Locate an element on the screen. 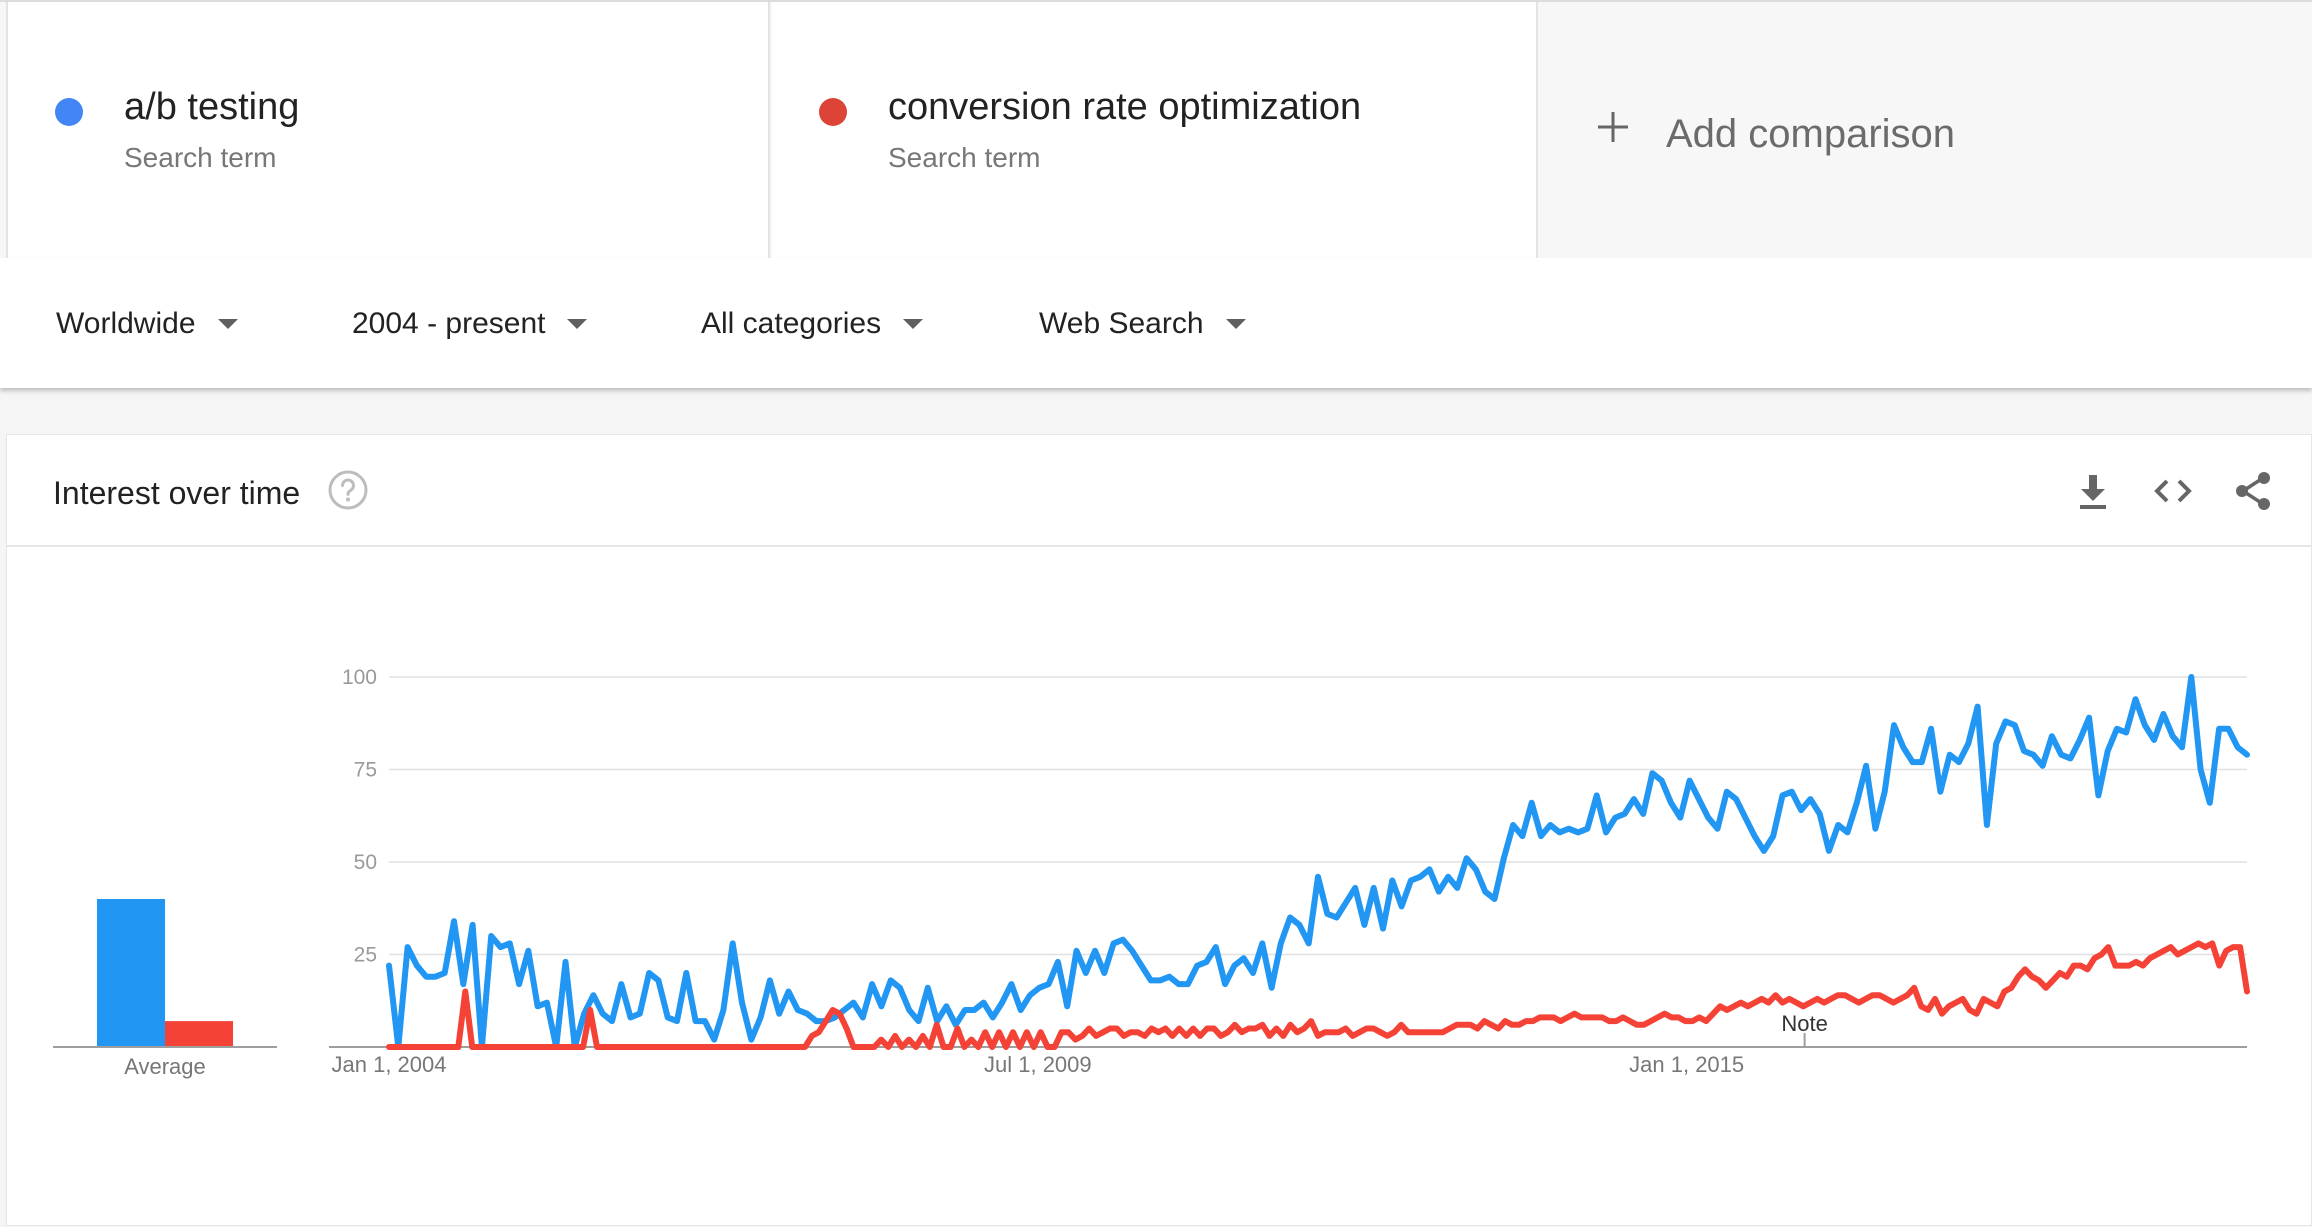 The height and width of the screenshot is (1227, 2312). add-comparison-label: Add comparison is located at coordinates (1811, 134).